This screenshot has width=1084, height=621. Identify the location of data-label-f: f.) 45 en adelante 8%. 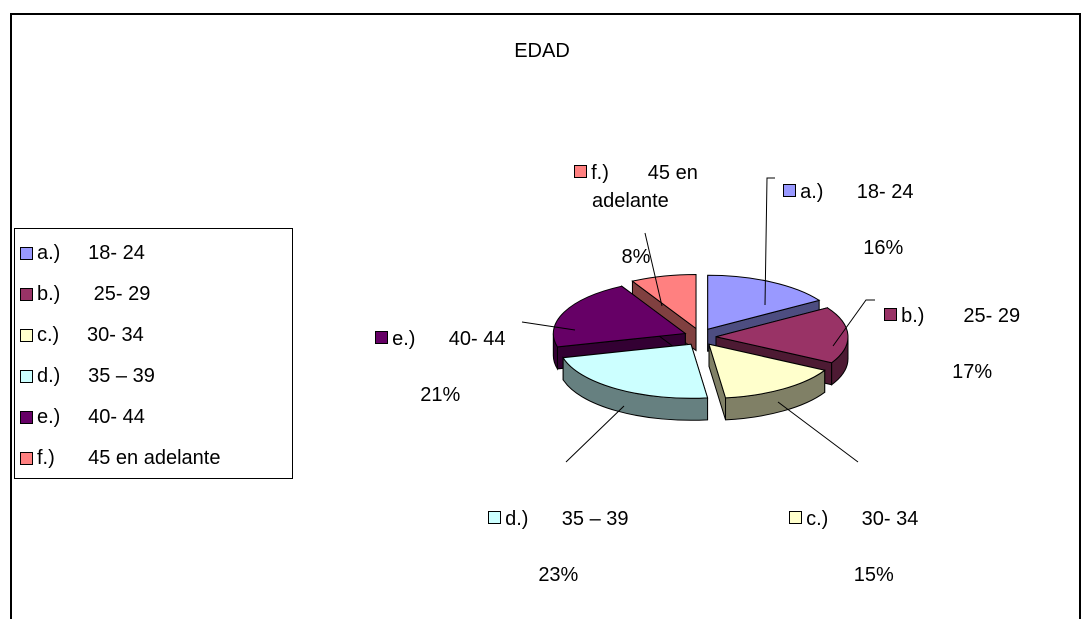
(630, 201).